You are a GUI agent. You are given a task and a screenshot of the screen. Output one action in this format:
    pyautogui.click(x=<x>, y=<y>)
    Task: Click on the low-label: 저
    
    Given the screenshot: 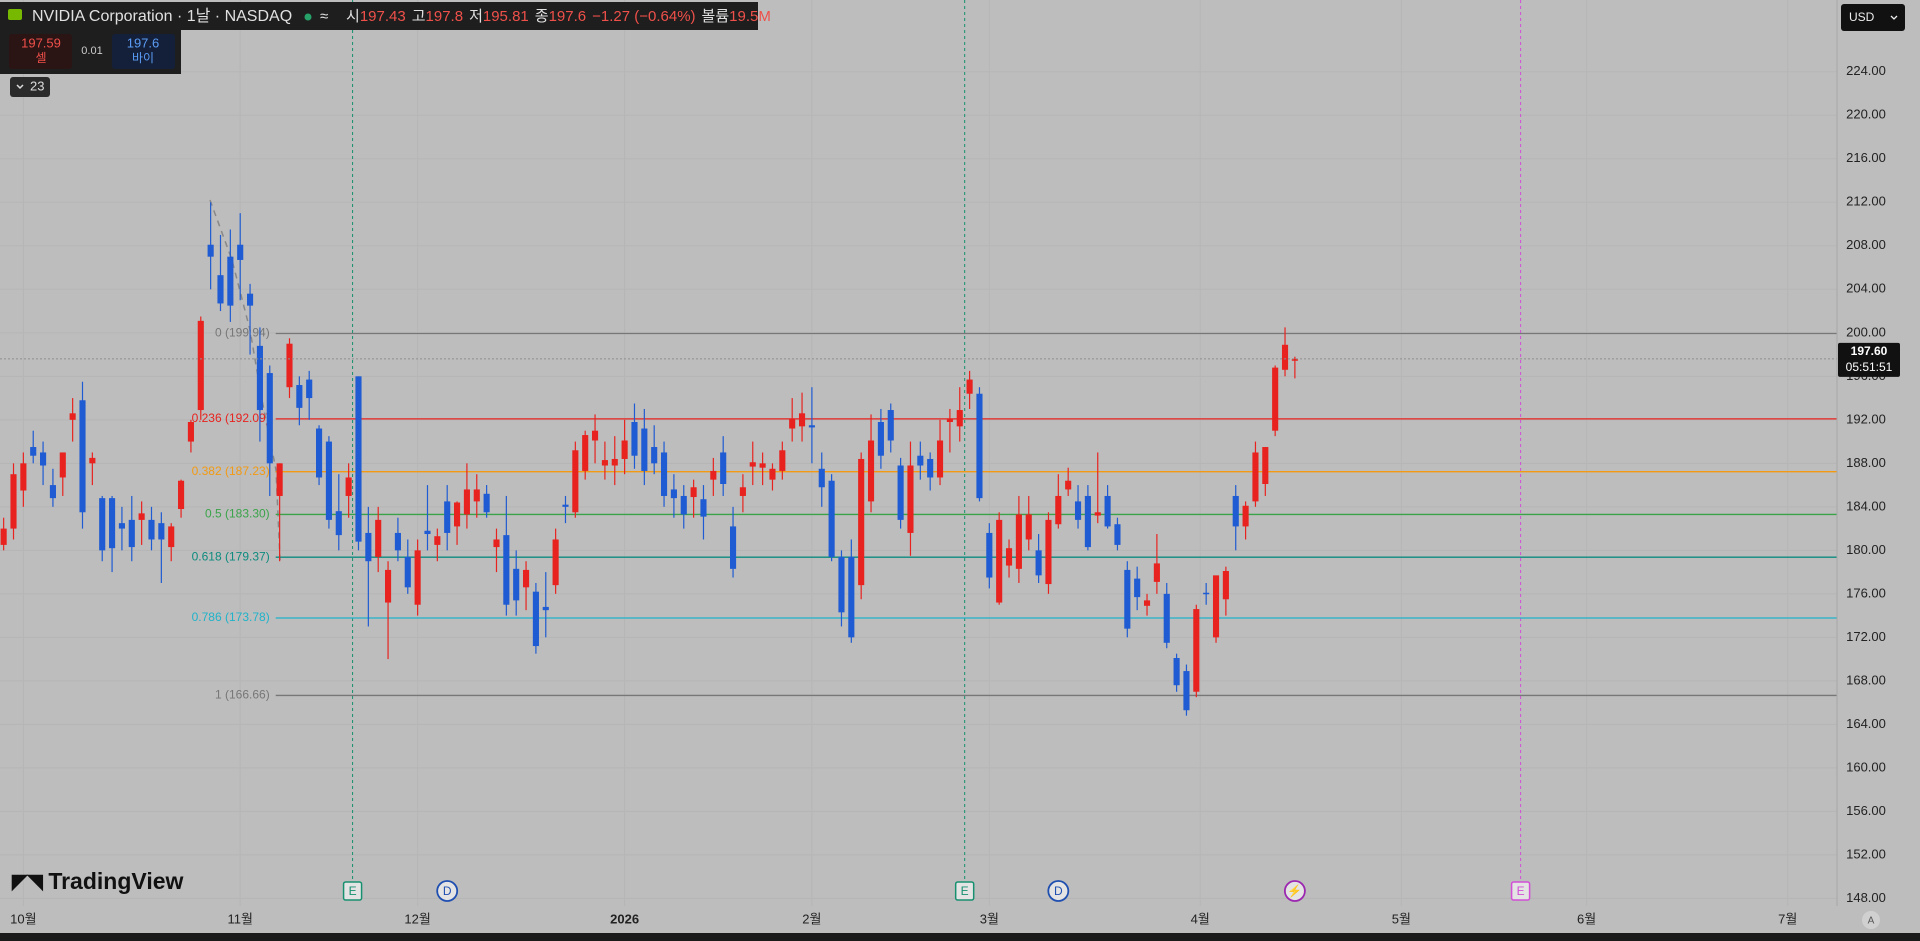 What is the action you would take?
    pyautogui.click(x=476, y=16)
    